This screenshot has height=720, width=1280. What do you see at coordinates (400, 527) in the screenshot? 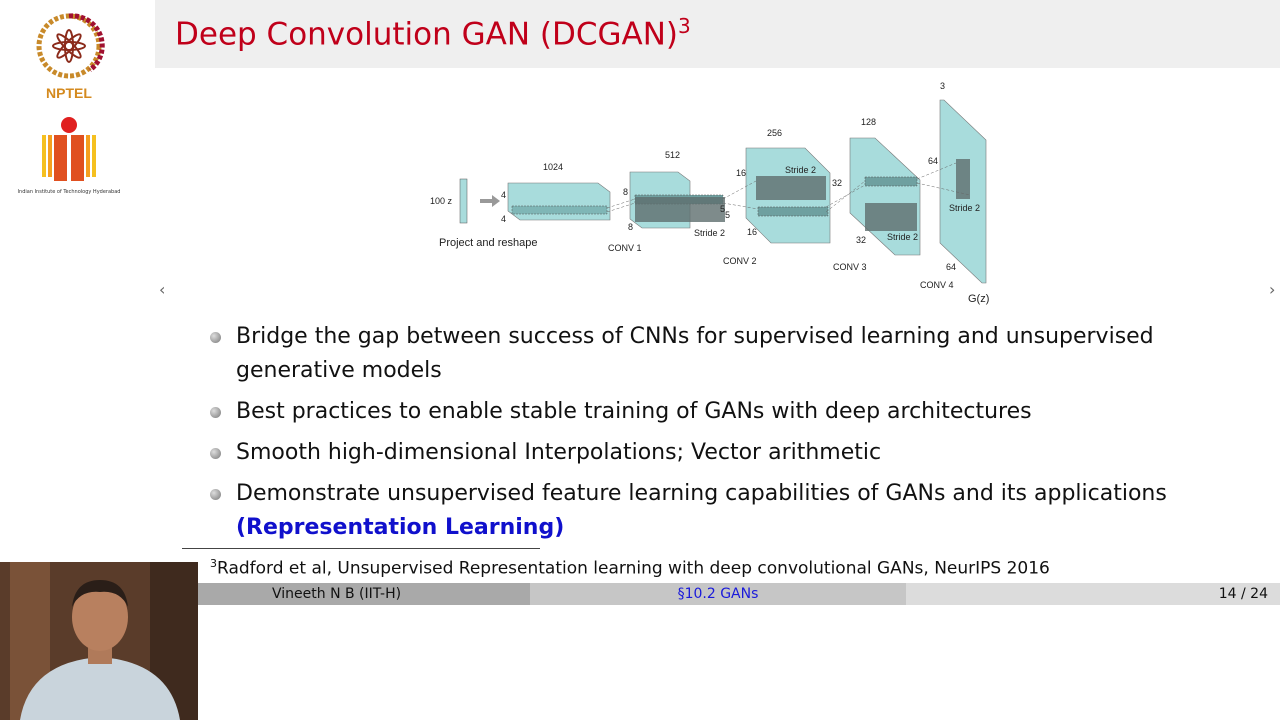
I see `highlight-text: (Representation Learning)` at bounding box center [400, 527].